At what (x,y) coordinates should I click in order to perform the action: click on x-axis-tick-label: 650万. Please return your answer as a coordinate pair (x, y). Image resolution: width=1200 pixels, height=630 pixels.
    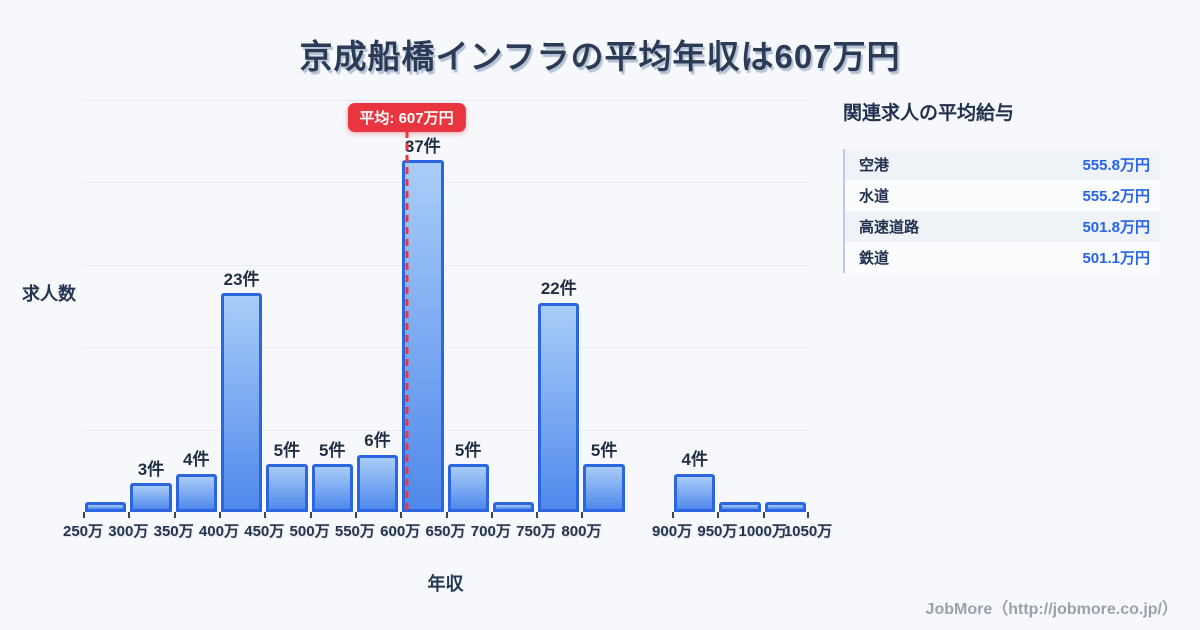
    Looking at the image, I should click on (445, 531).